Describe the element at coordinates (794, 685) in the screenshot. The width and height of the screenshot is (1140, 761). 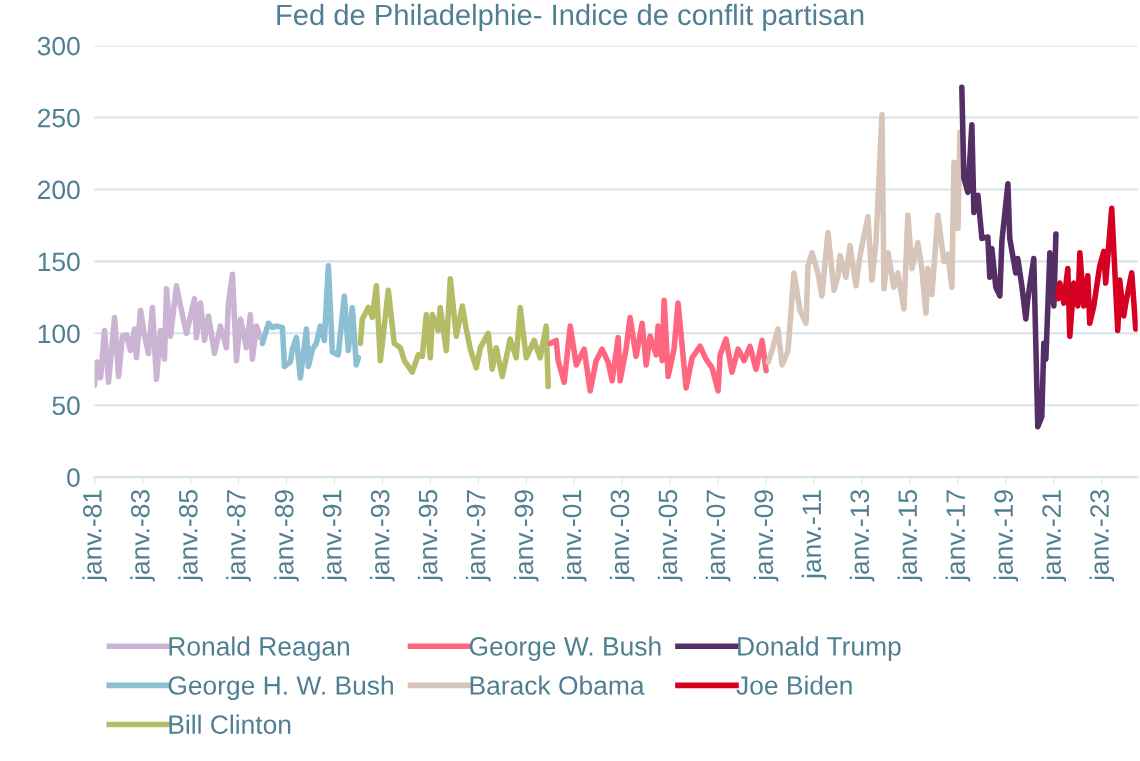
I see `legend-label: Joe Biden` at that location.